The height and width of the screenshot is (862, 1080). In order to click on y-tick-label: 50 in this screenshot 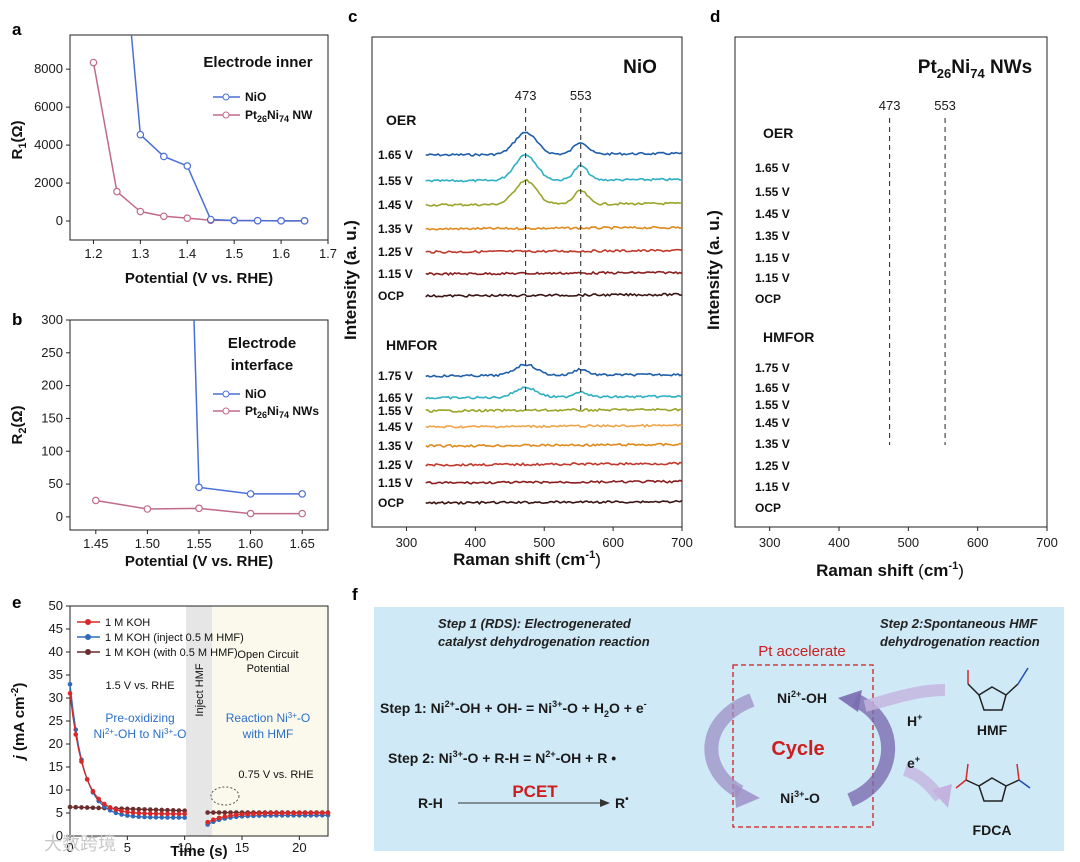, I will do `click(56, 483)`.